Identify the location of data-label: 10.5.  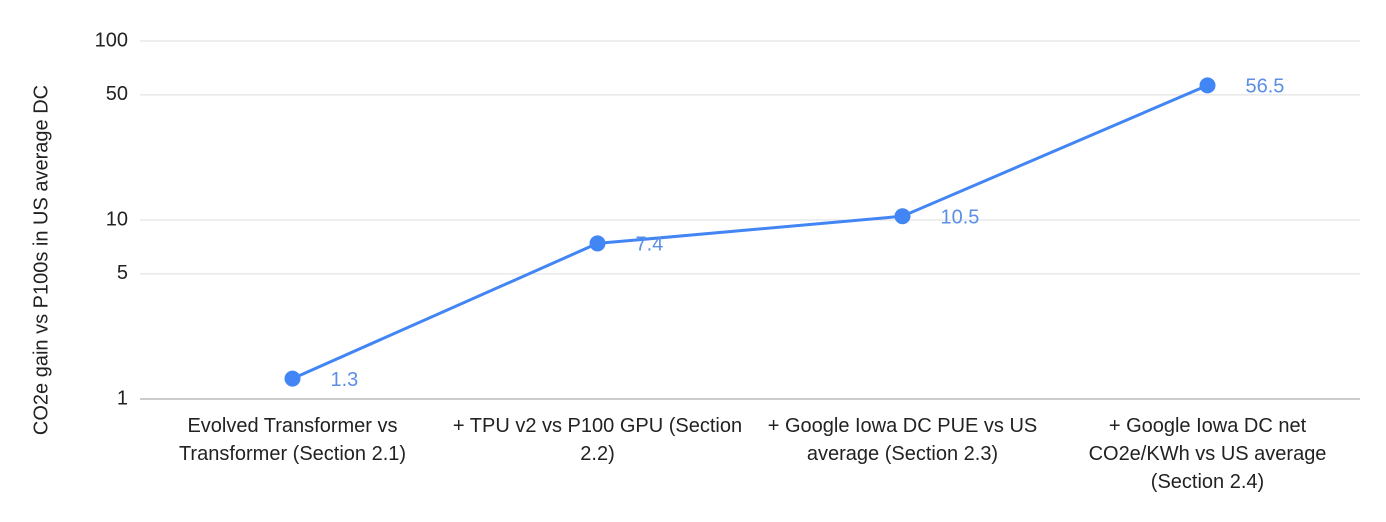
(960, 217).